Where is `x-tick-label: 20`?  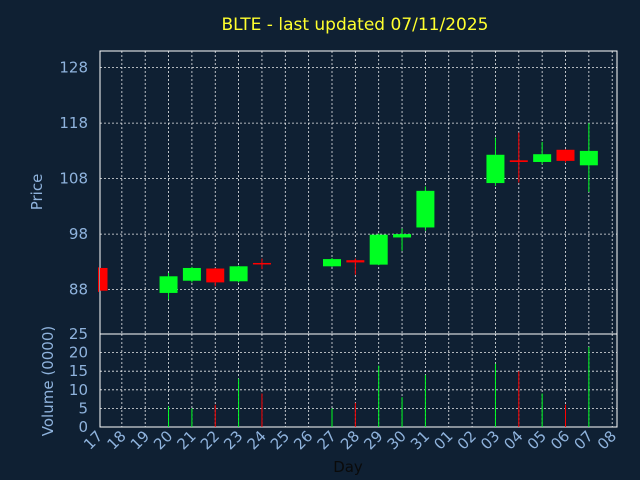
x-tick-label: 20 is located at coordinates (163, 440).